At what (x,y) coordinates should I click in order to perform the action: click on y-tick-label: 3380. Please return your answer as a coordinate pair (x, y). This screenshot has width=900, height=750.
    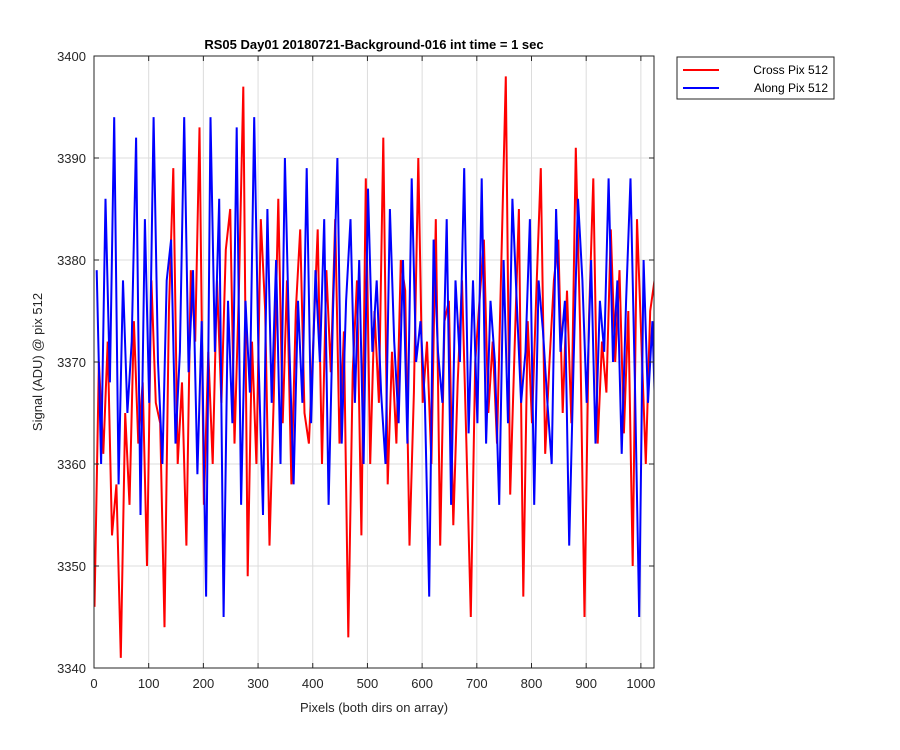
    Looking at the image, I should click on (71, 260).